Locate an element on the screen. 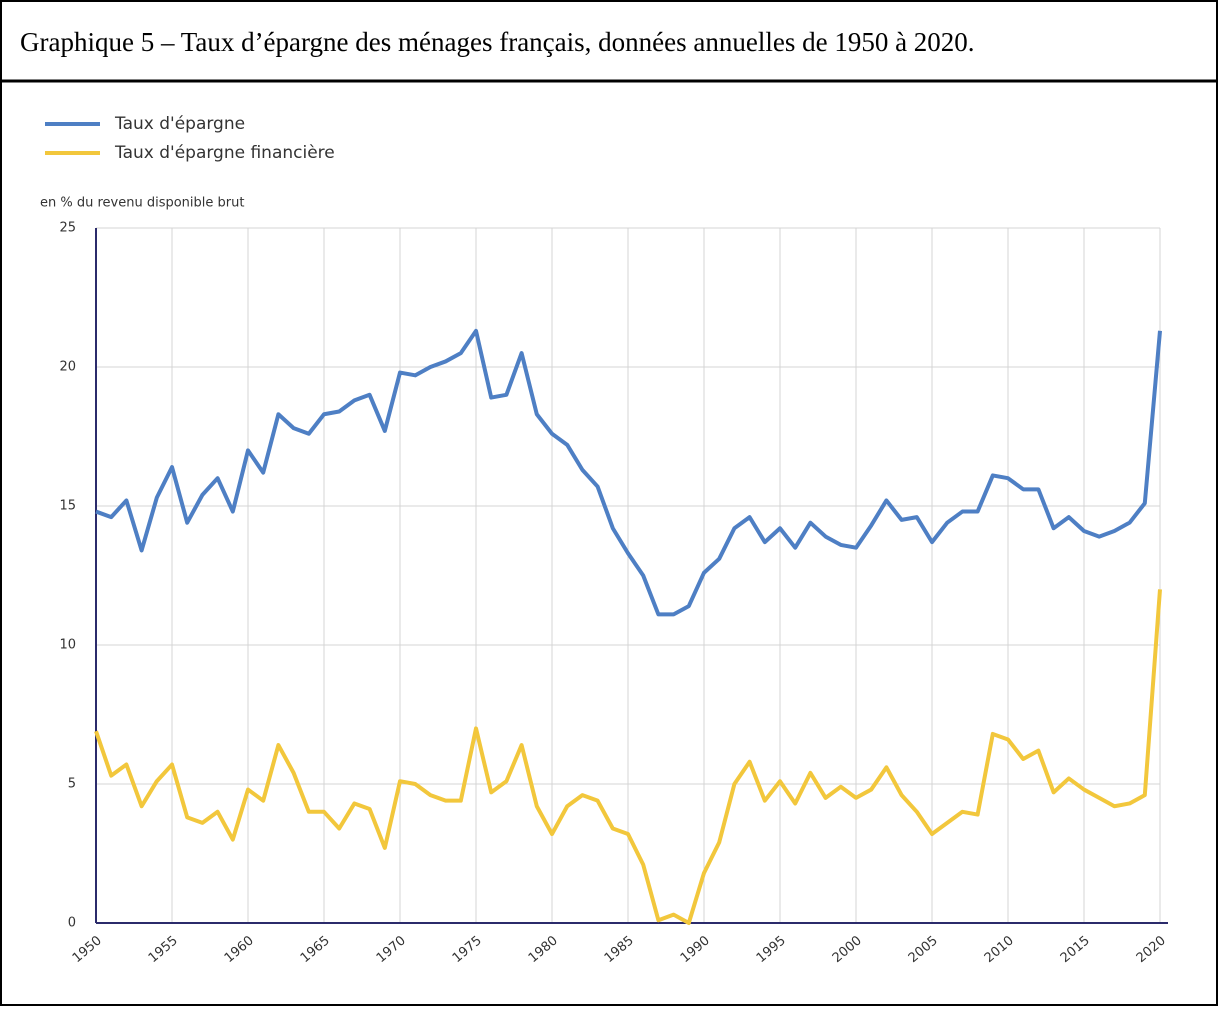  y-tick-label: 10 is located at coordinates (67, 645).